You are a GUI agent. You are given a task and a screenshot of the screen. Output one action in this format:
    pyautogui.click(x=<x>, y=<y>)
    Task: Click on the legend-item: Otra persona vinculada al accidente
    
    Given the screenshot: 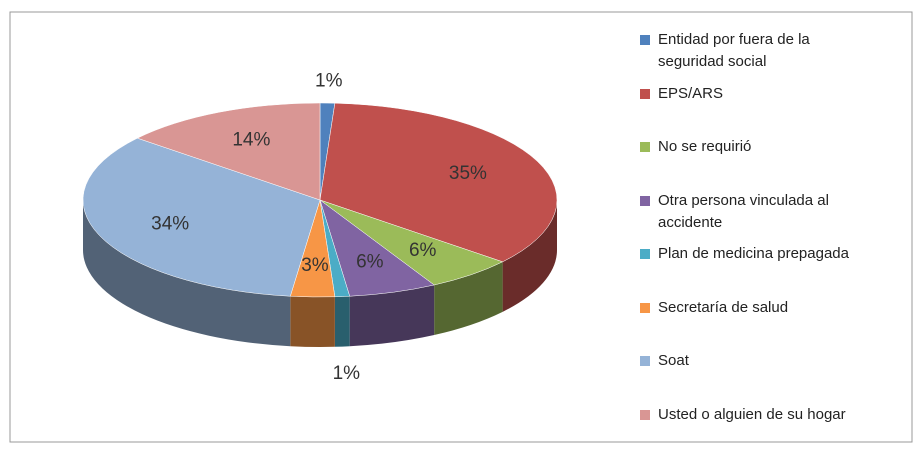 What is the action you would take?
    pyautogui.click(x=755, y=212)
    